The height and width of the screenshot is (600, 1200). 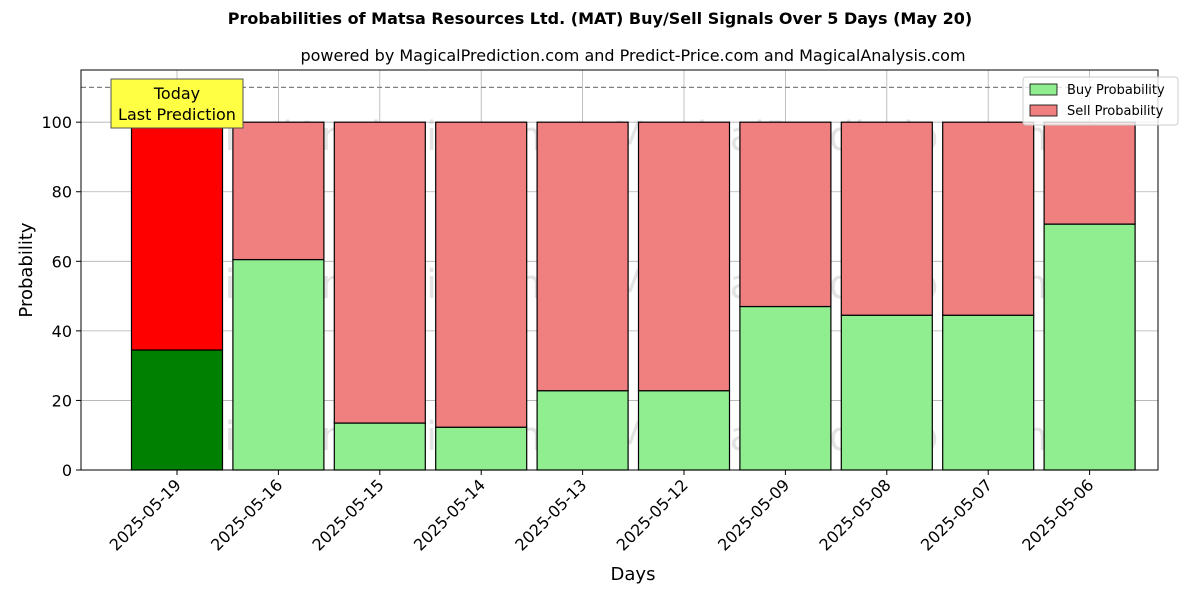 I want to click on legend-swatch-buy, so click(x=1043, y=89).